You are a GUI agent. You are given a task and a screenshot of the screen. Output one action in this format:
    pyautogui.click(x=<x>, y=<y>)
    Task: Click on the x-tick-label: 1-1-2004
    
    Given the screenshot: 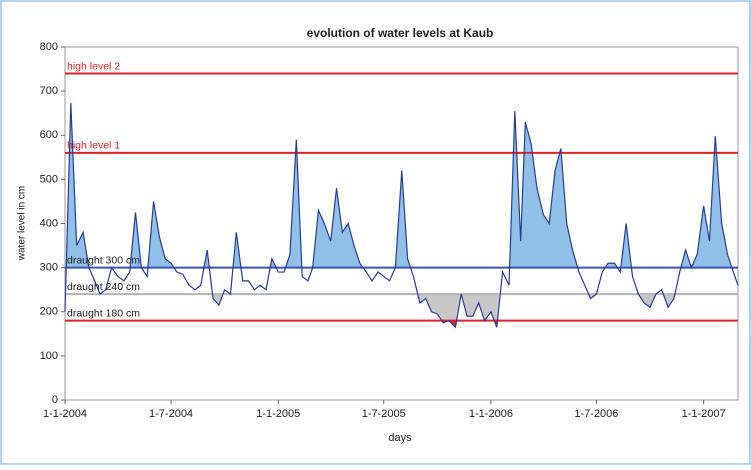 What is the action you would take?
    pyautogui.click(x=65, y=414)
    